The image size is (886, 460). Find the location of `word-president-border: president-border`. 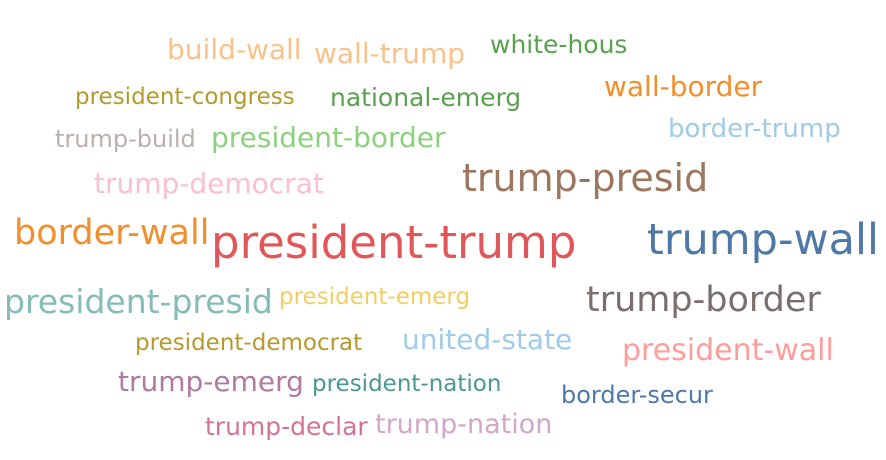

word-president-border: president-border is located at coordinates (328, 137).